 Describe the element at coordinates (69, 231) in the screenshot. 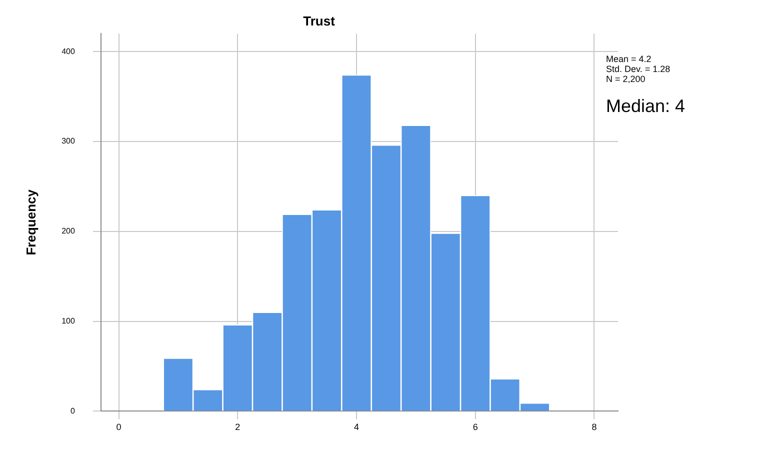

I see `y-tick-label: 200` at that location.